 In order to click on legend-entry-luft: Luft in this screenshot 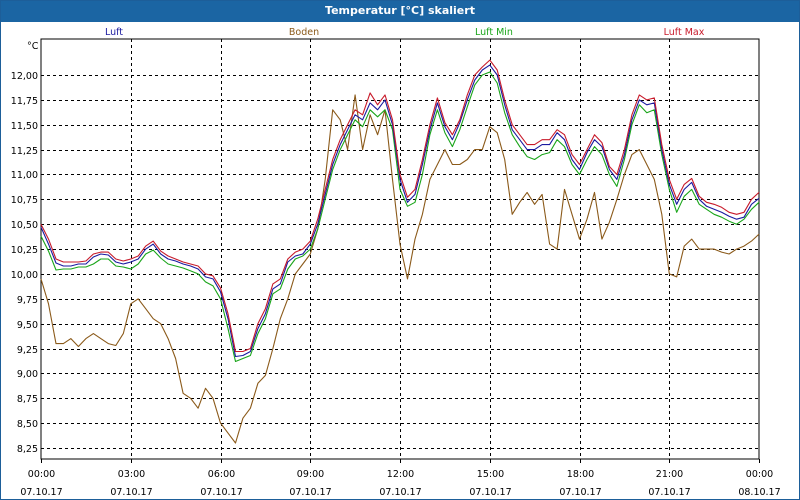, I will do `click(114, 32)`.